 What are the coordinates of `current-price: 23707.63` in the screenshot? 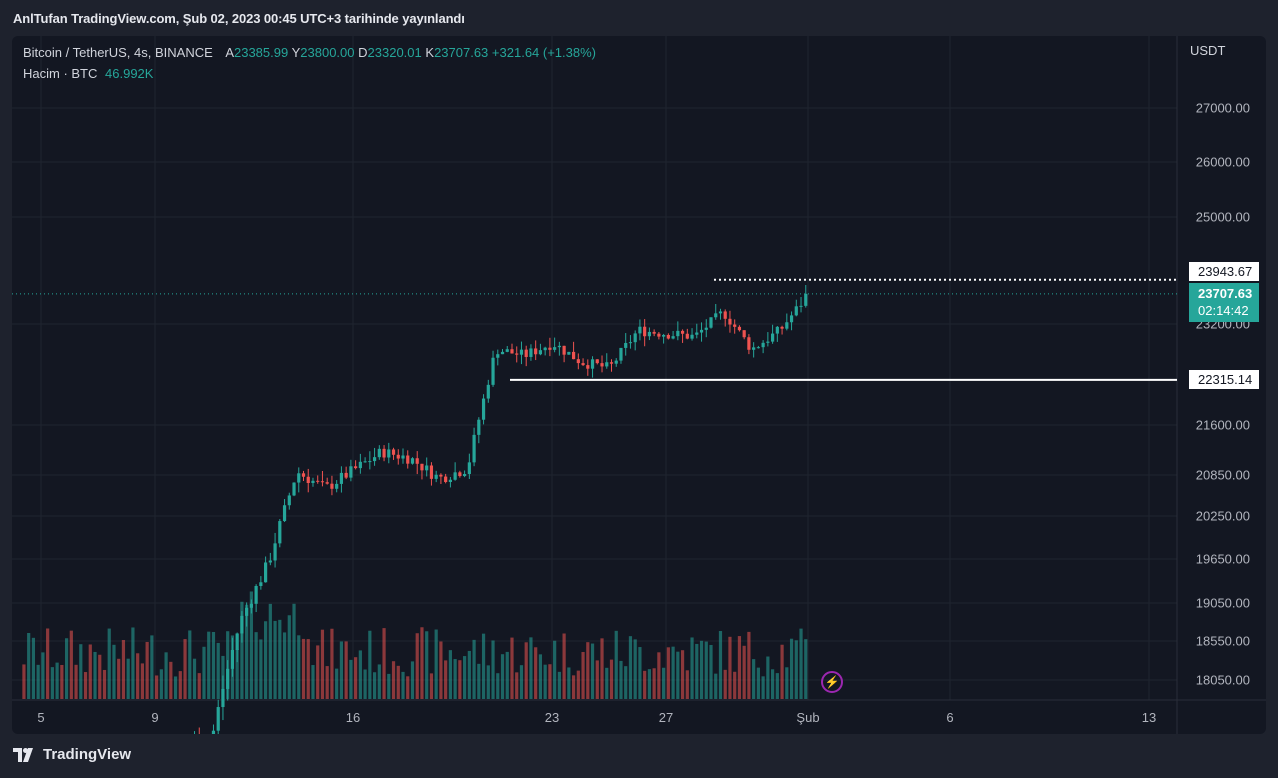 It's located at (1225, 293).